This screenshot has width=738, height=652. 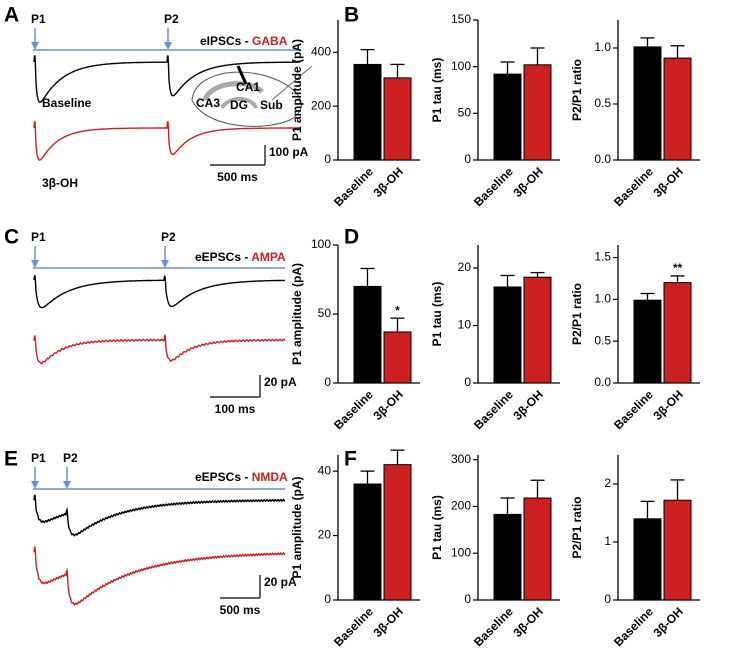 What do you see at coordinates (248, 87) in the screenshot?
I see `inset-label: CA1` at bounding box center [248, 87].